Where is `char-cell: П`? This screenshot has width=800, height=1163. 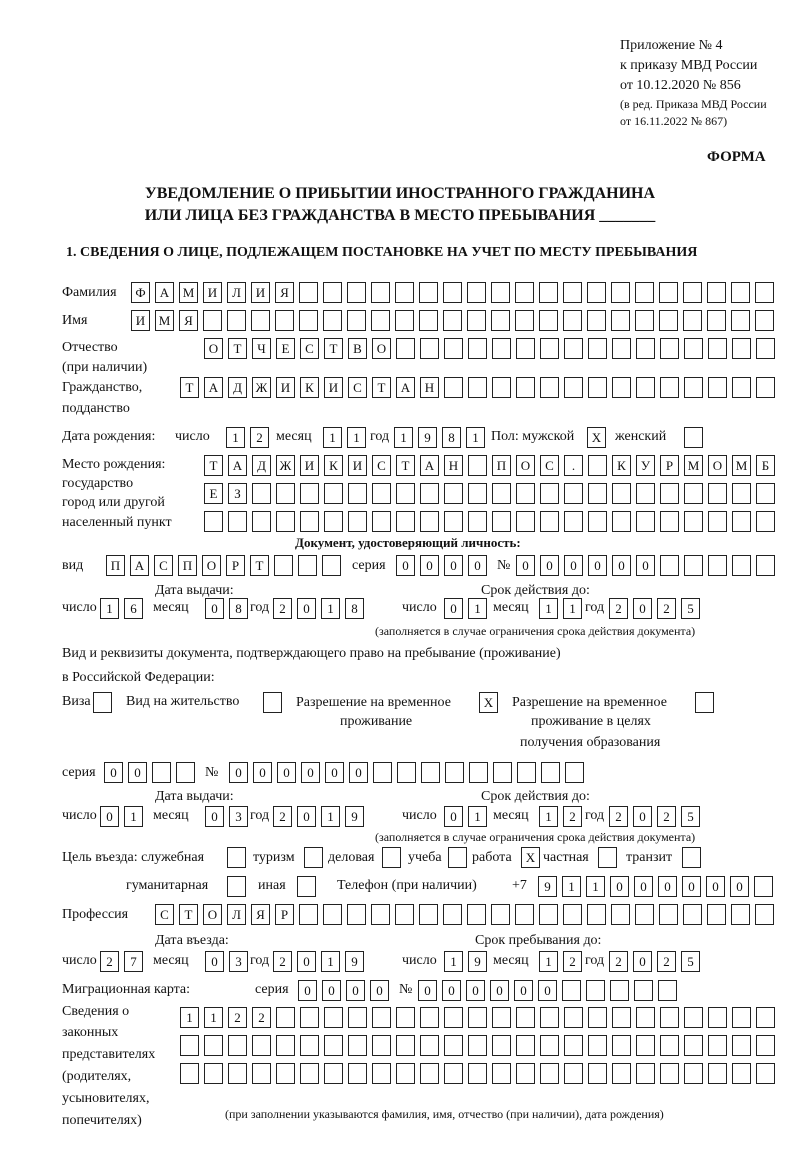
char-cell: П is located at coordinates (501, 465).